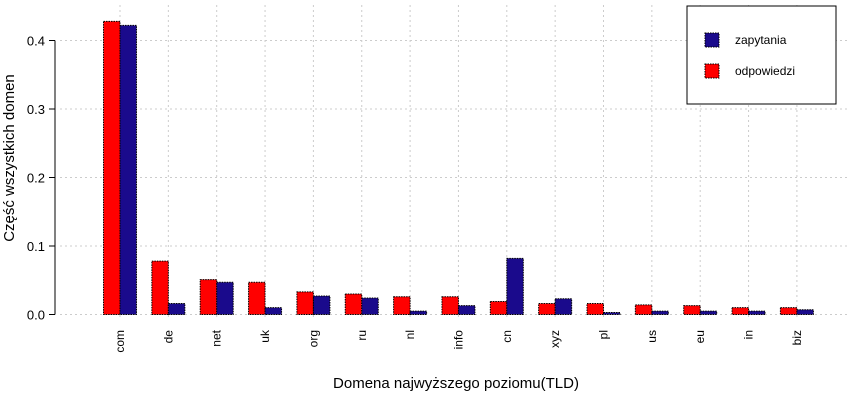 The image size is (860, 400). I want to click on bar-odpowiedzi-nl, so click(402, 306).